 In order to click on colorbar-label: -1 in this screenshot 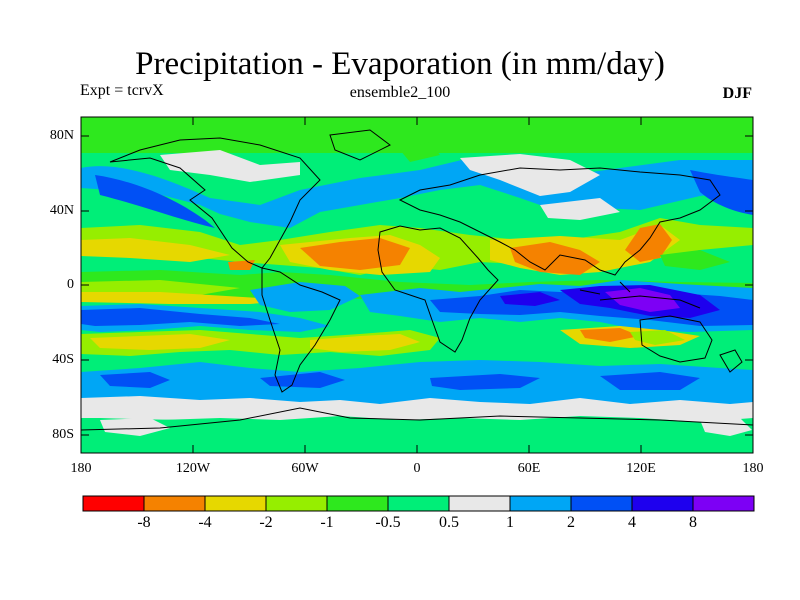, I will do `click(327, 522)`.